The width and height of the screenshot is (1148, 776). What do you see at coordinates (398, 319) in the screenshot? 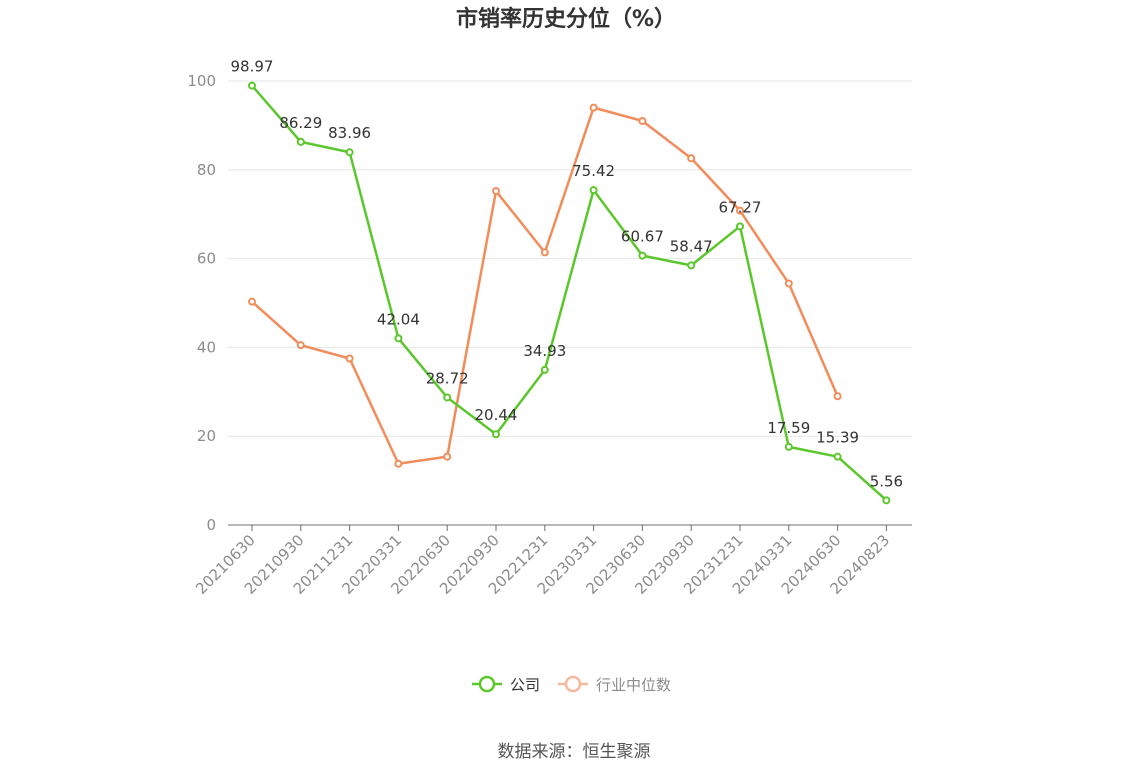
I see `data-label: 42.04` at bounding box center [398, 319].